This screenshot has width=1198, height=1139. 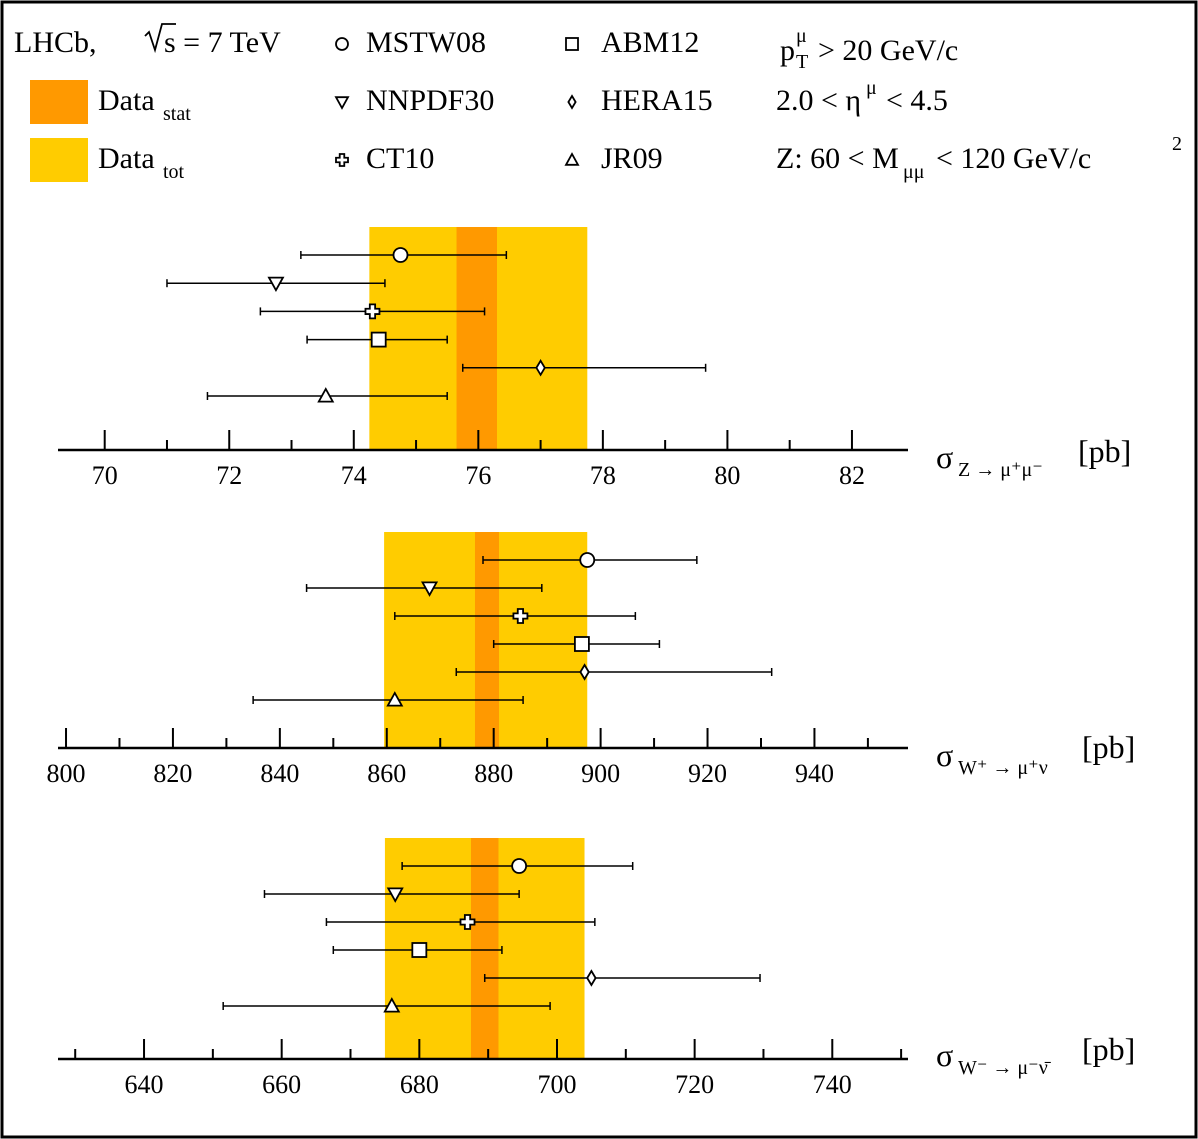 I want to click on sqrt-sign, so click(x=160, y=38).